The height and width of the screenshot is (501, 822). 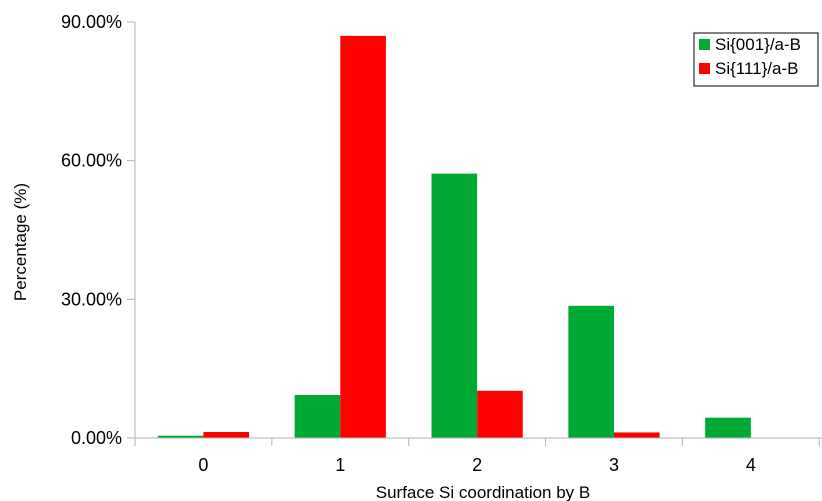 I want to click on x-axis-title: Surface Si coordination by B, so click(x=483, y=492).